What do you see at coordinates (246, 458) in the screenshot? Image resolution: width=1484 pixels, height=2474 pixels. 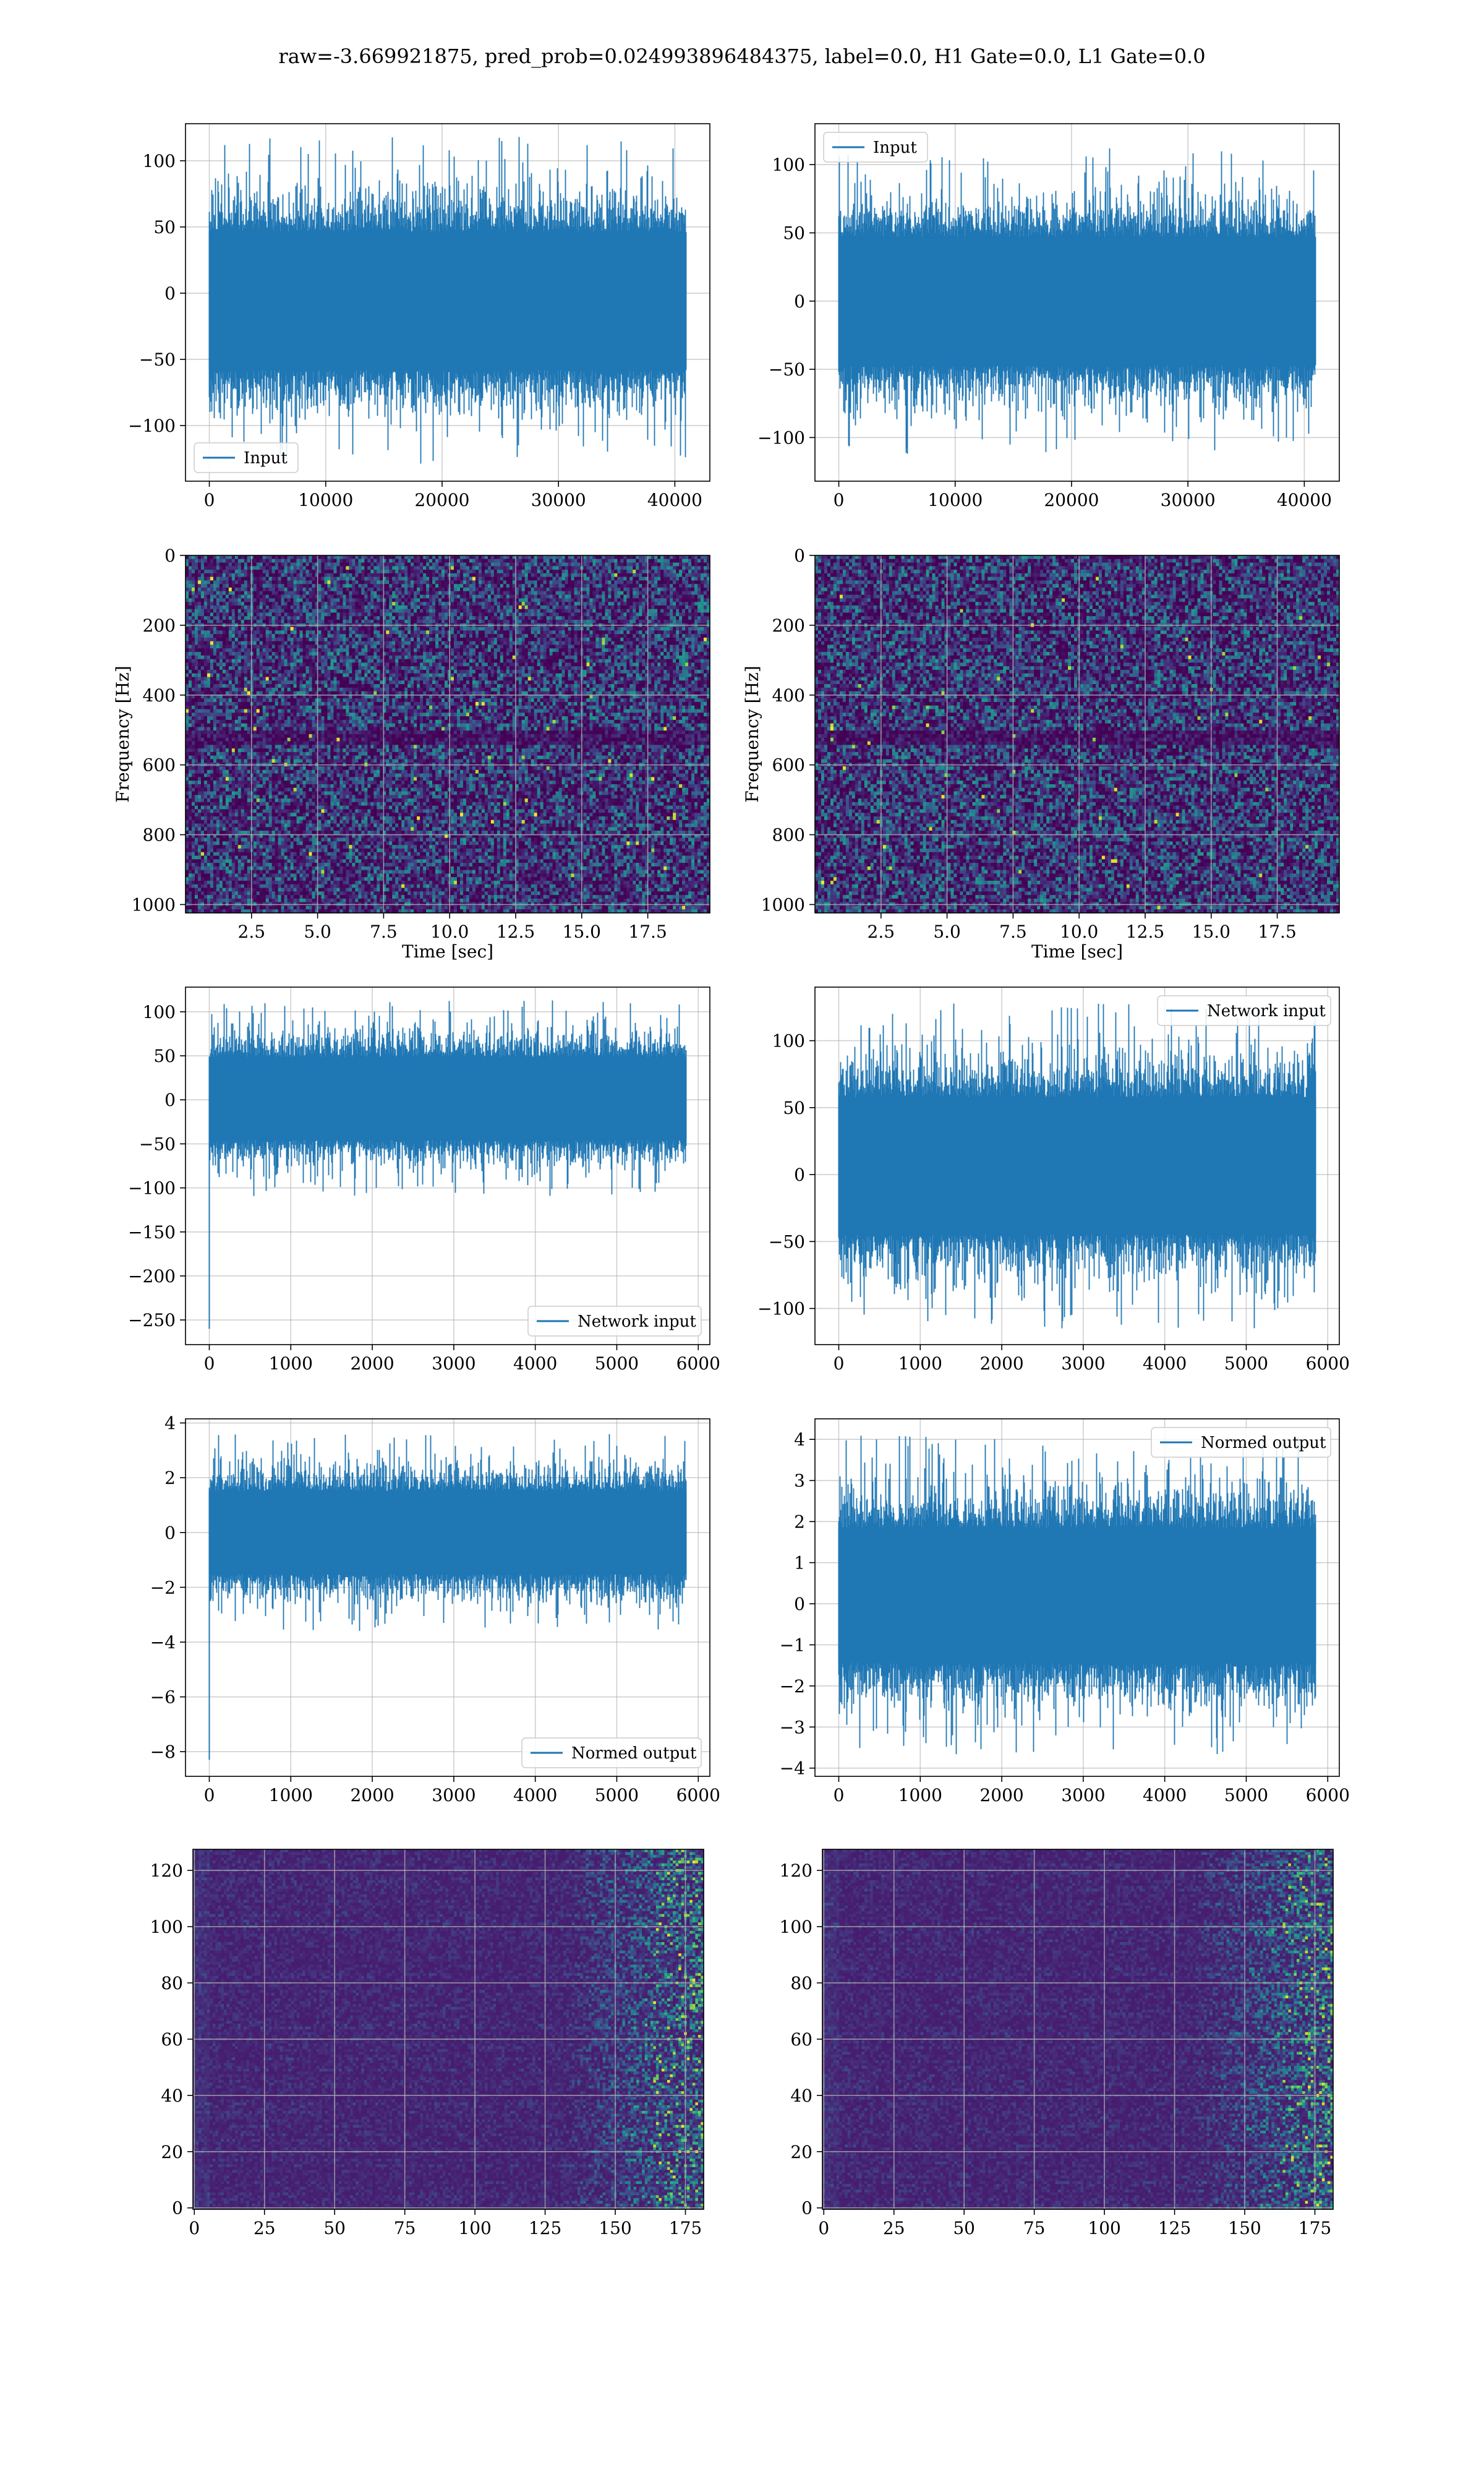 I see `legend-input-h1: Input` at bounding box center [246, 458].